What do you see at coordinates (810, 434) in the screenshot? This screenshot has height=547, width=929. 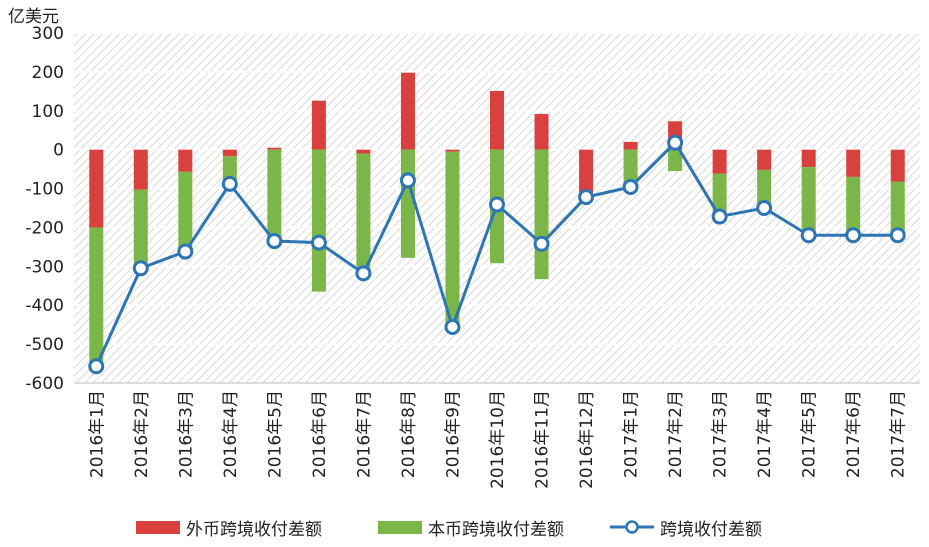 I see `x-tick-label: 2017年5月` at bounding box center [810, 434].